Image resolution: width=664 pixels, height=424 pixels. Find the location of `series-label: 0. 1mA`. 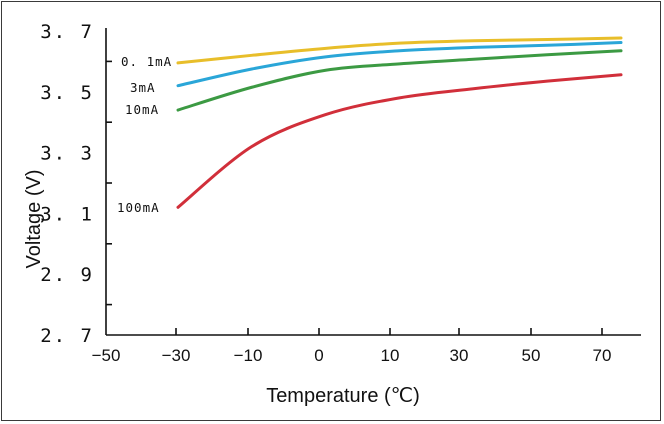

series-label: 0. 1mA is located at coordinates (146, 61).